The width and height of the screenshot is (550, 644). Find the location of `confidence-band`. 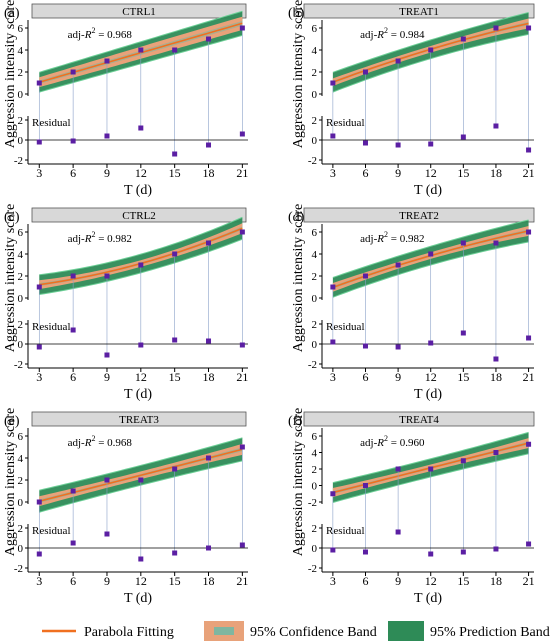

confidence-band is located at coordinates (141, 256).